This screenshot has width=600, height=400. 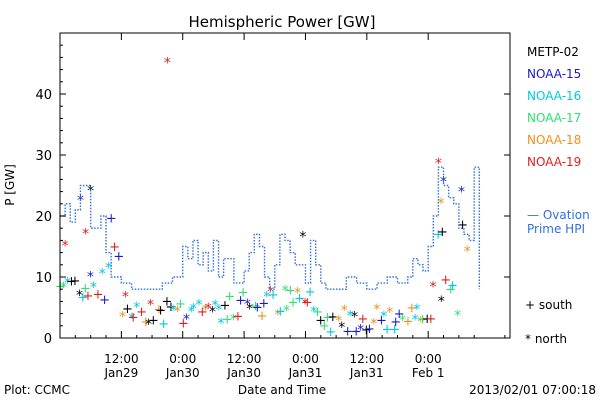 I want to click on south-marker-legend: + south, so click(x=548, y=305).